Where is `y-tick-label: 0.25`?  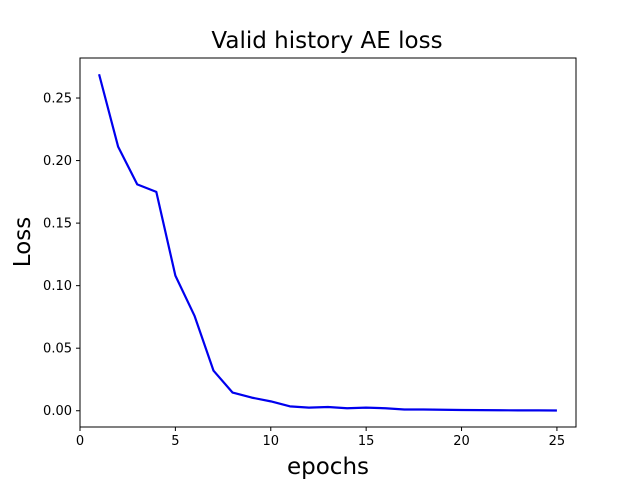 y-tick-label: 0.25 is located at coordinates (57, 99).